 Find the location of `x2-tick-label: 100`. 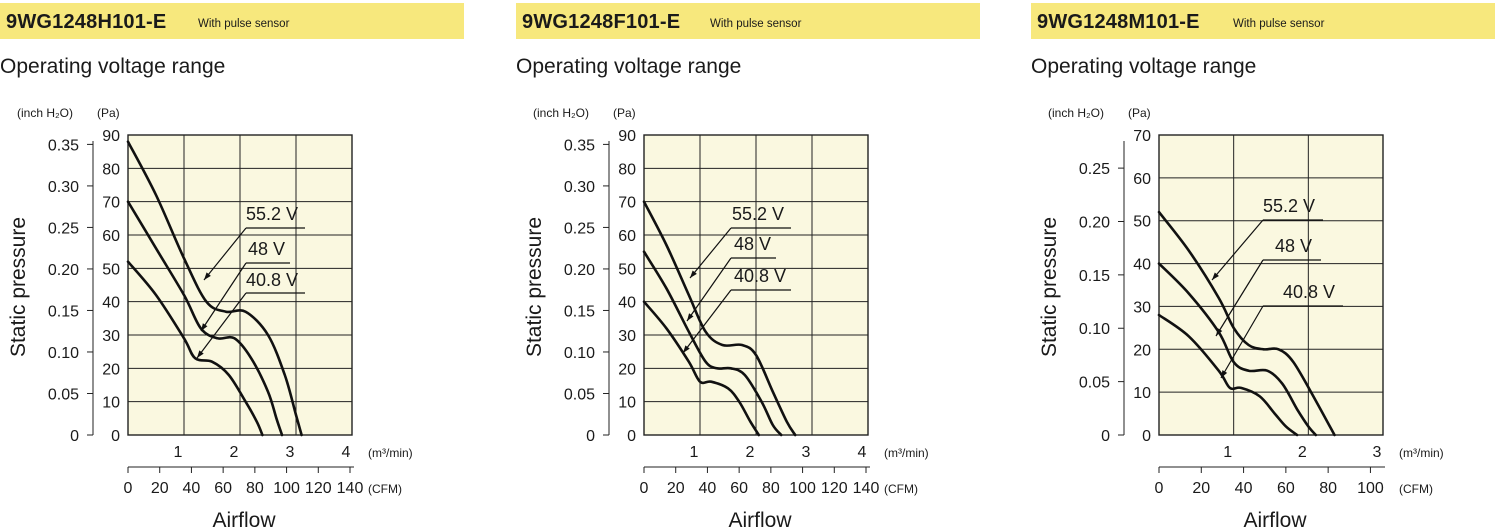

x2-tick-label: 100 is located at coordinates (1370, 488).